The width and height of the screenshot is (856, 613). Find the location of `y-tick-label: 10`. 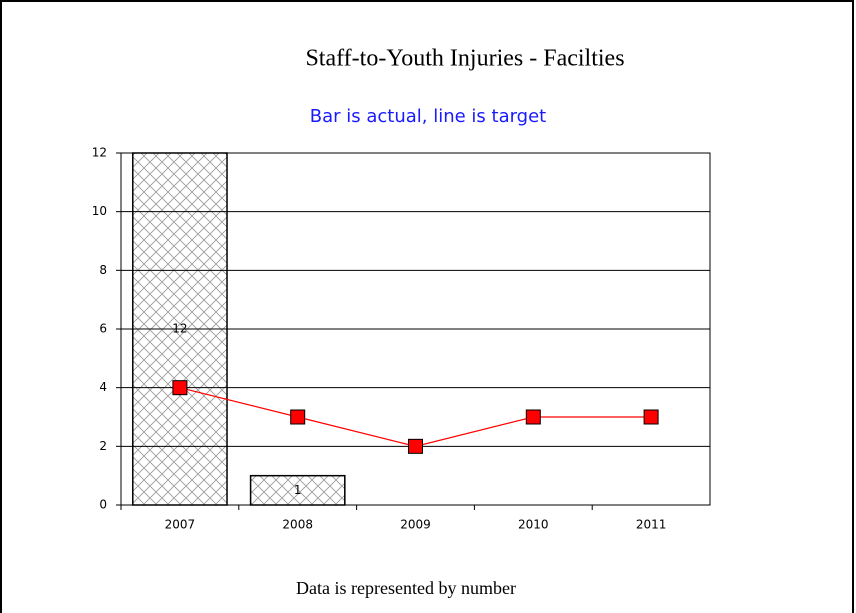

y-tick-label: 10 is located at coordinates (99, 211).